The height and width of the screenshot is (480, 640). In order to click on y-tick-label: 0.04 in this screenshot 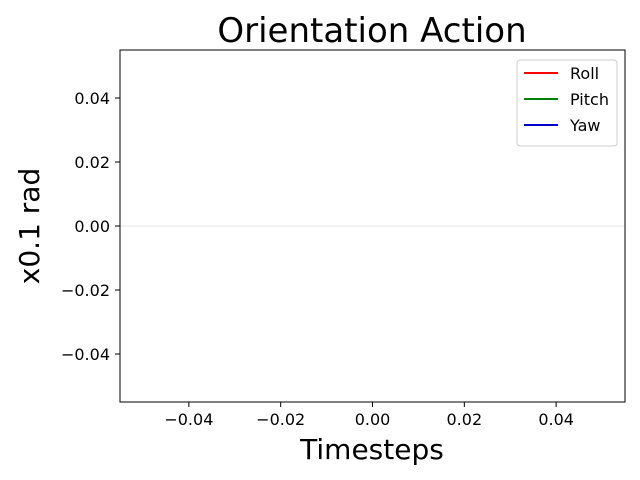, I will do `click(92, 98)`.